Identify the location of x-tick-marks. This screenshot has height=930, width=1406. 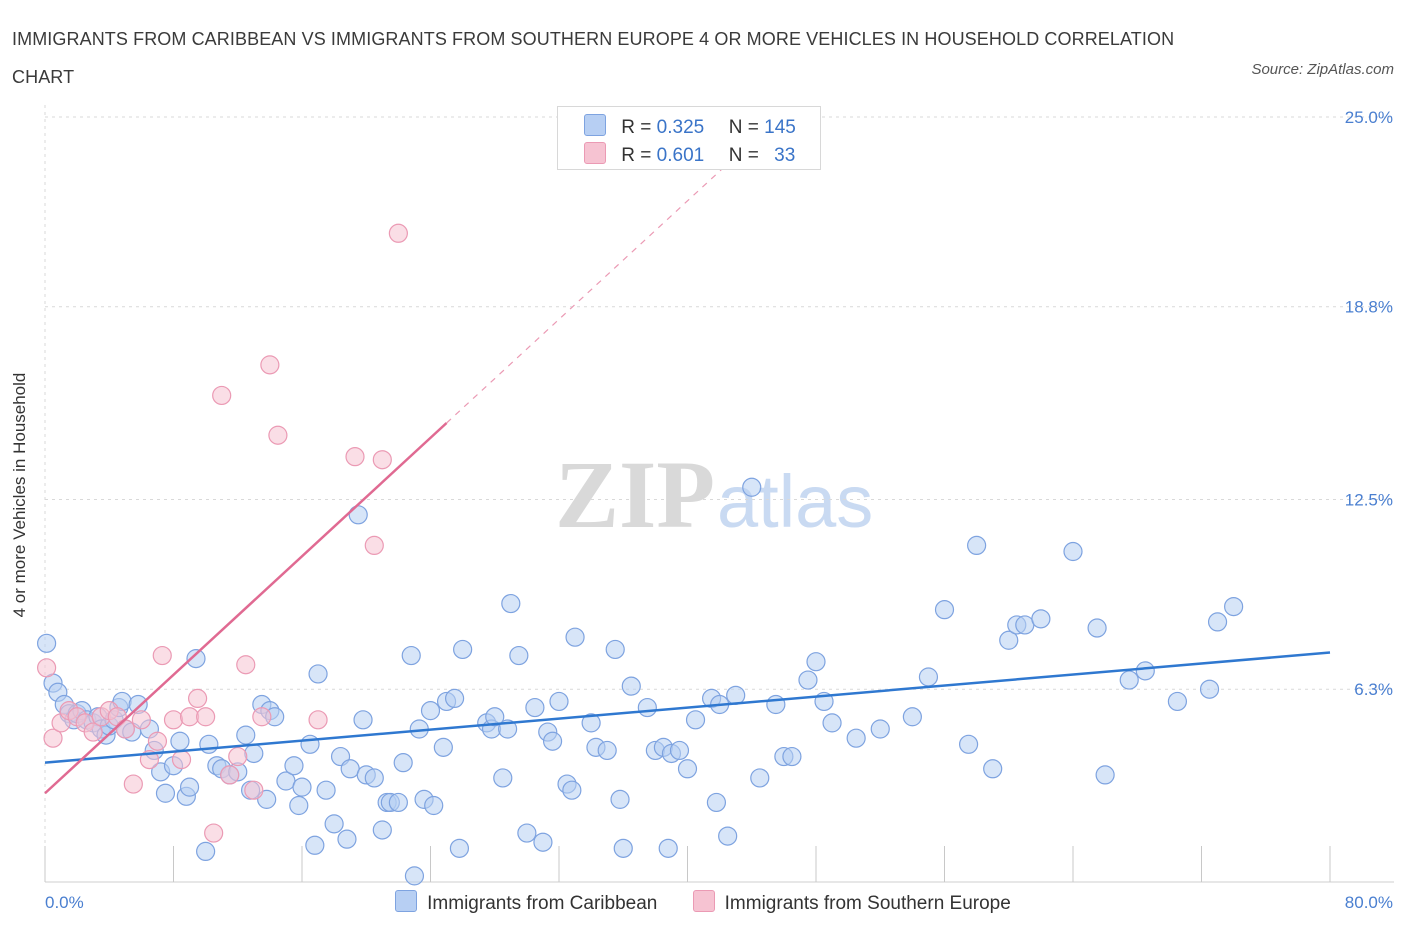
(687, 864).